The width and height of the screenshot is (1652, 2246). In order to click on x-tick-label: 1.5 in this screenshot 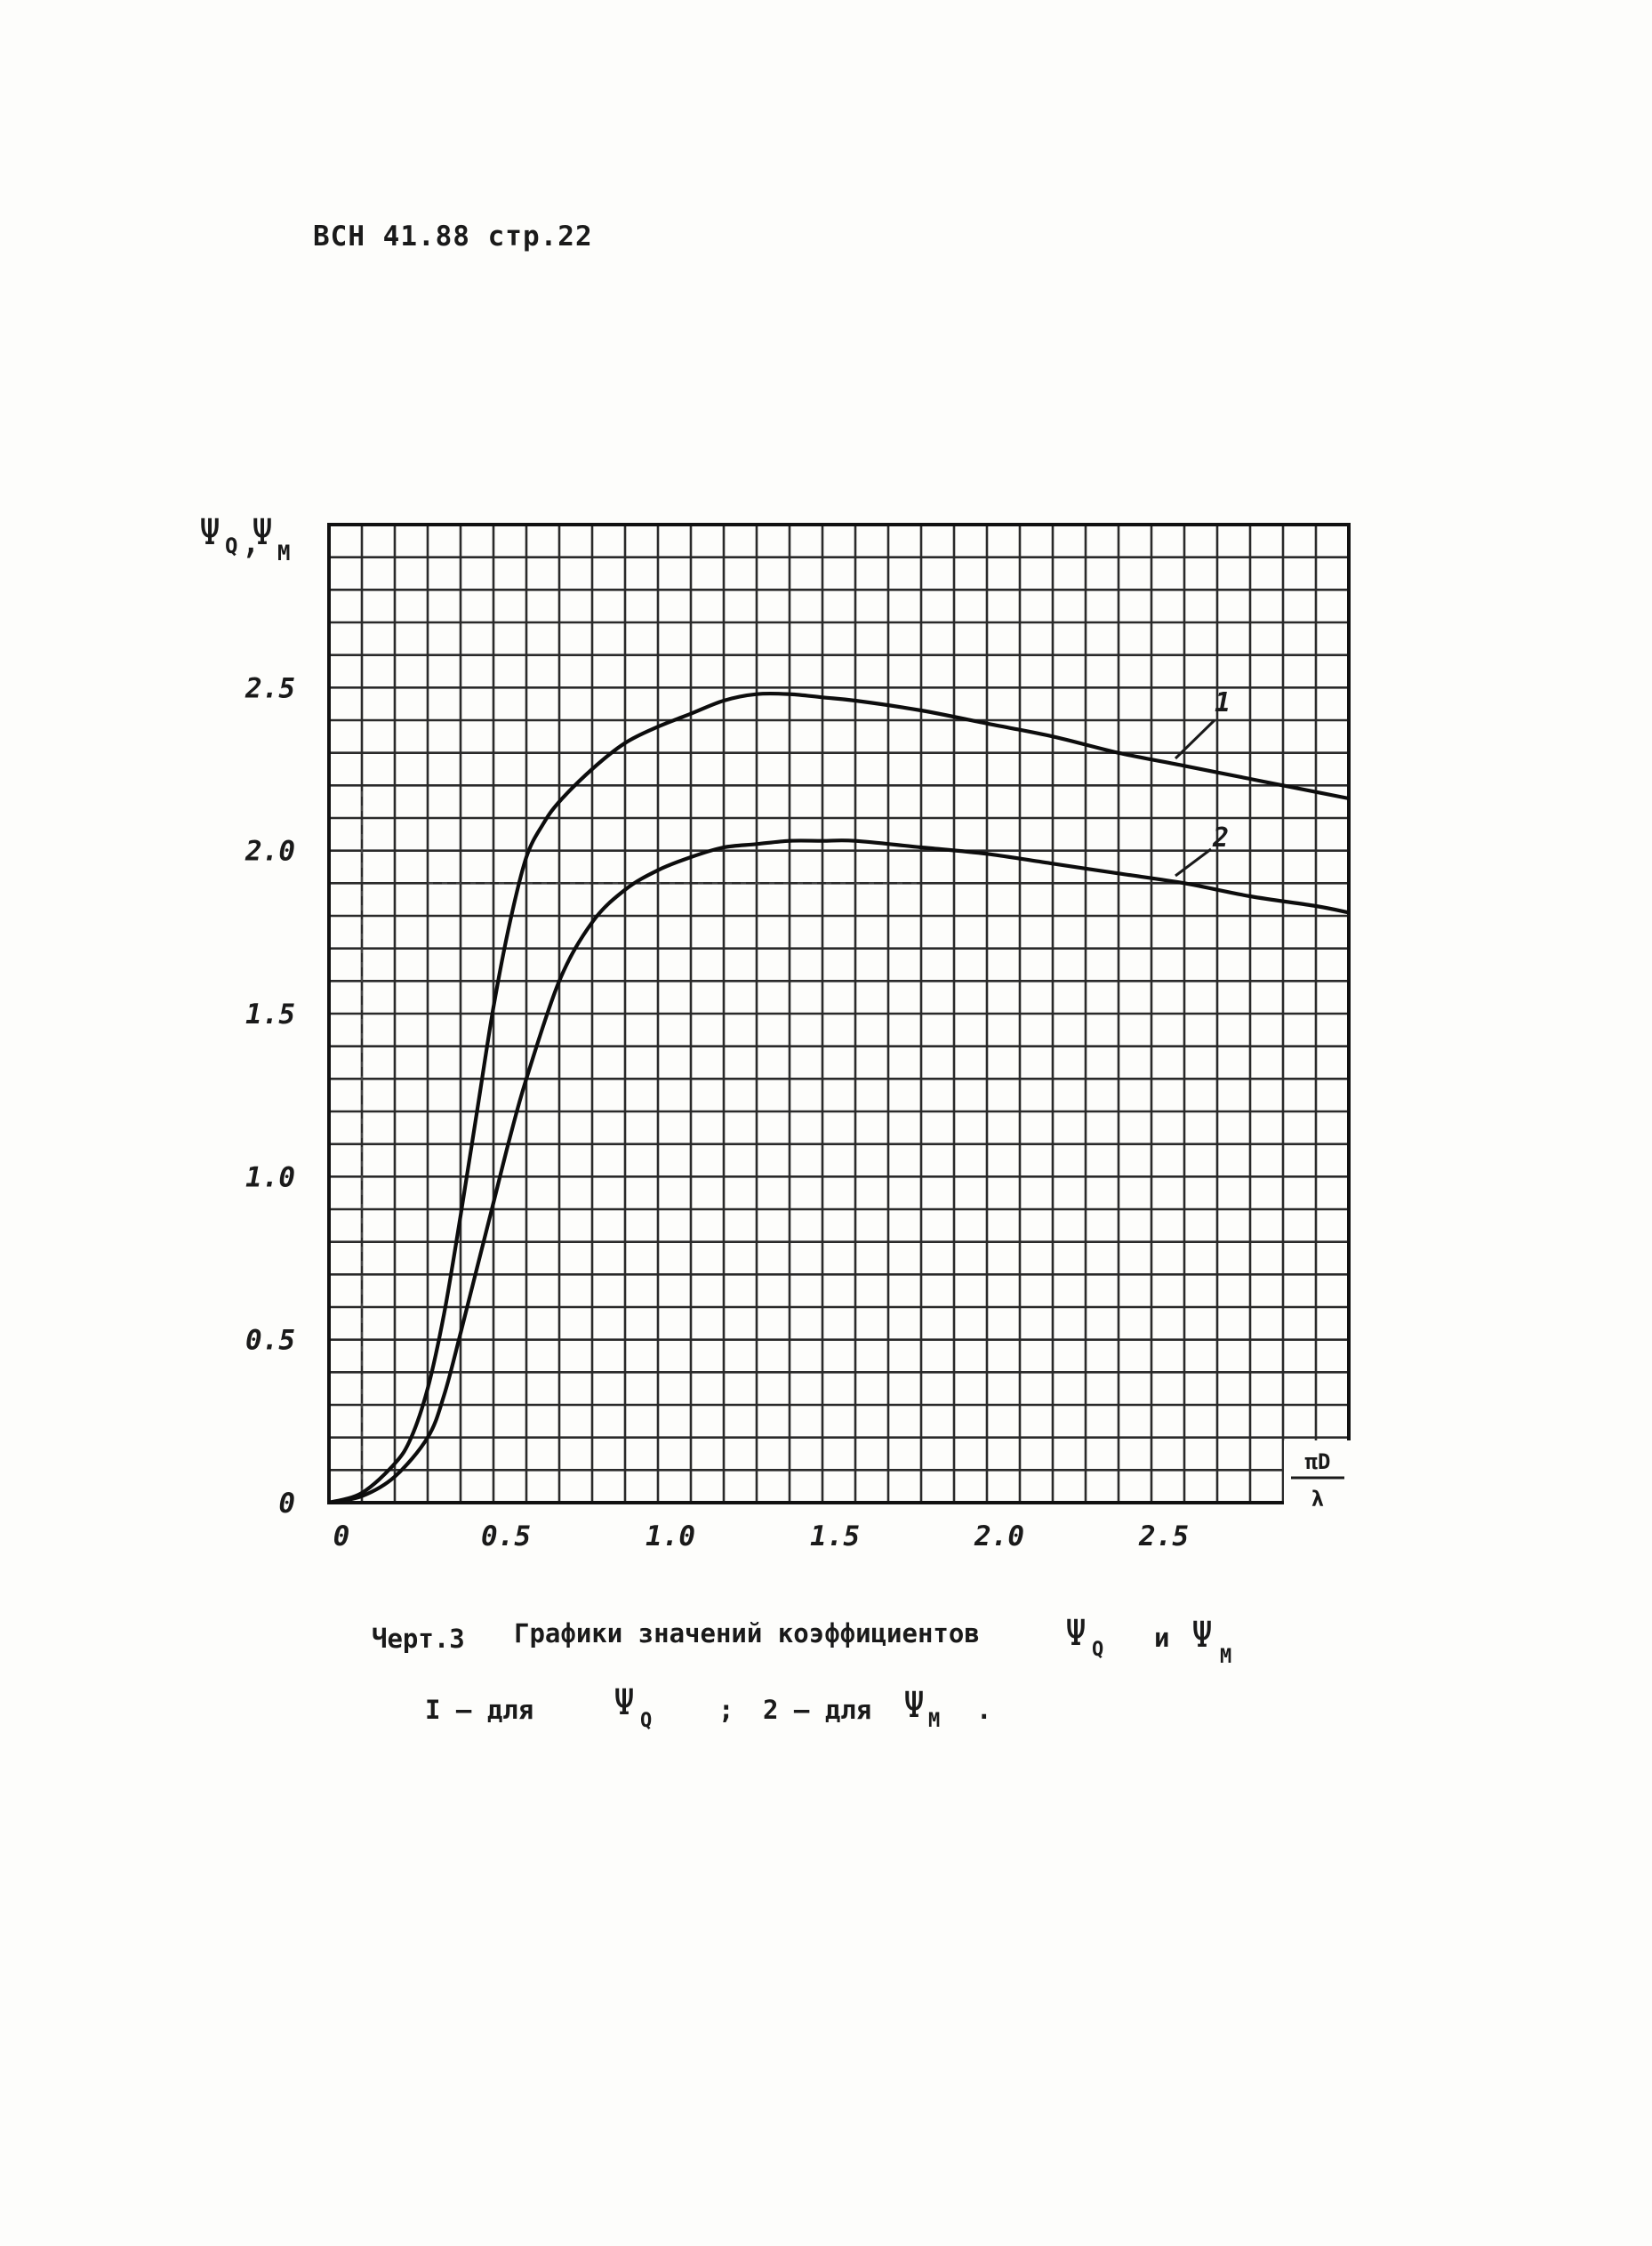, I will do `click(835, 1536)`.